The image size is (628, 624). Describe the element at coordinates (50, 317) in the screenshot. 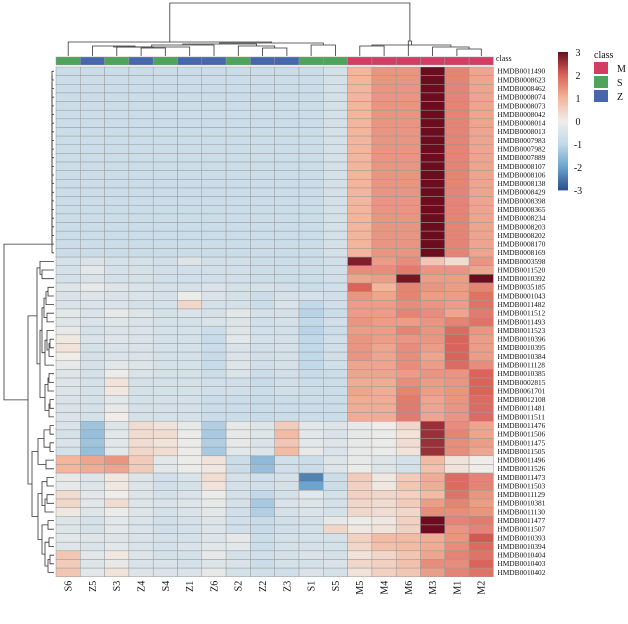

I see `row-dendrogram-branch` at that location.